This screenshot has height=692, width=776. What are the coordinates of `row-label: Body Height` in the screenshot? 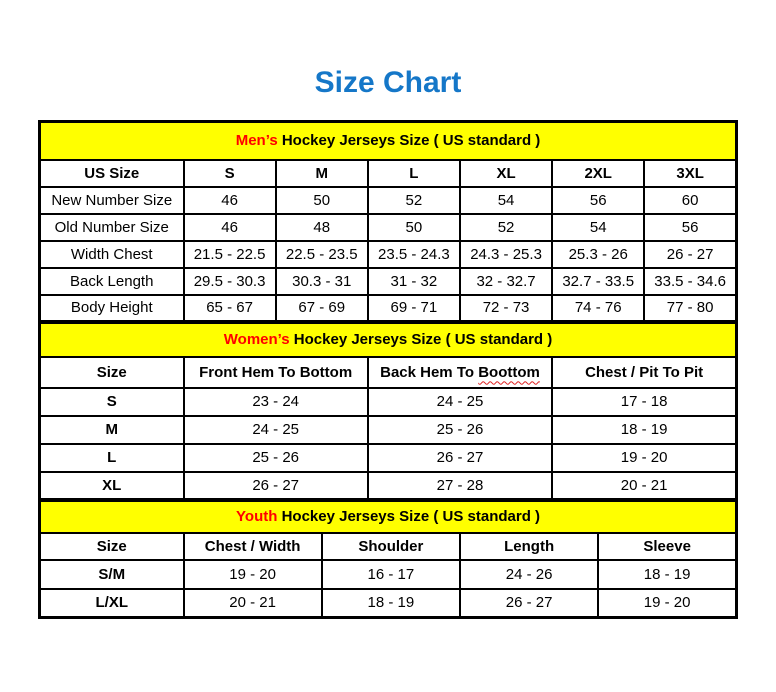 It's located at (111, 308).